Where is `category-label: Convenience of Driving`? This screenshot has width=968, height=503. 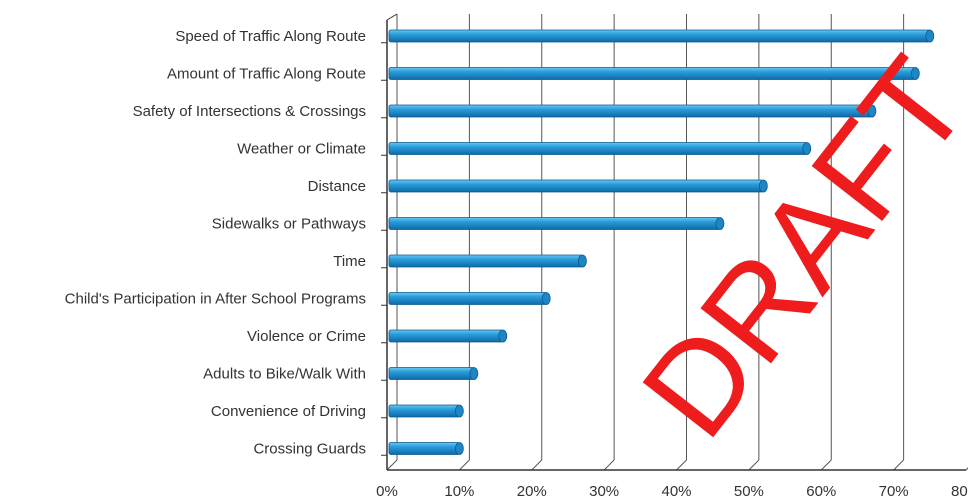 category-label: Convenience of Driving is located at coordinates (288, 411).